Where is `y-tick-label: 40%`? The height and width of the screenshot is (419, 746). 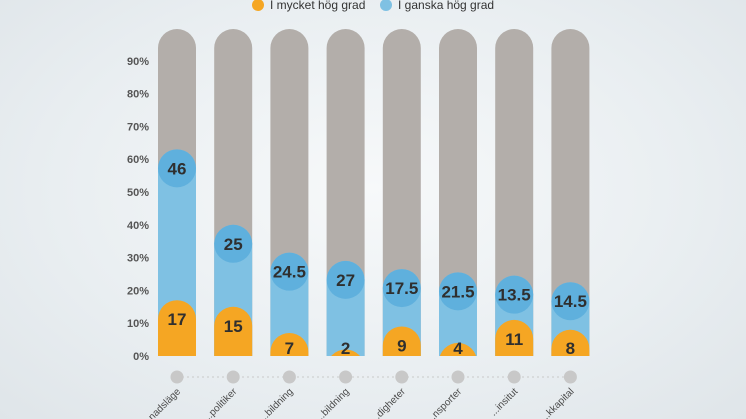 y-tick-label: 40% is located at coordinates (138, 226).